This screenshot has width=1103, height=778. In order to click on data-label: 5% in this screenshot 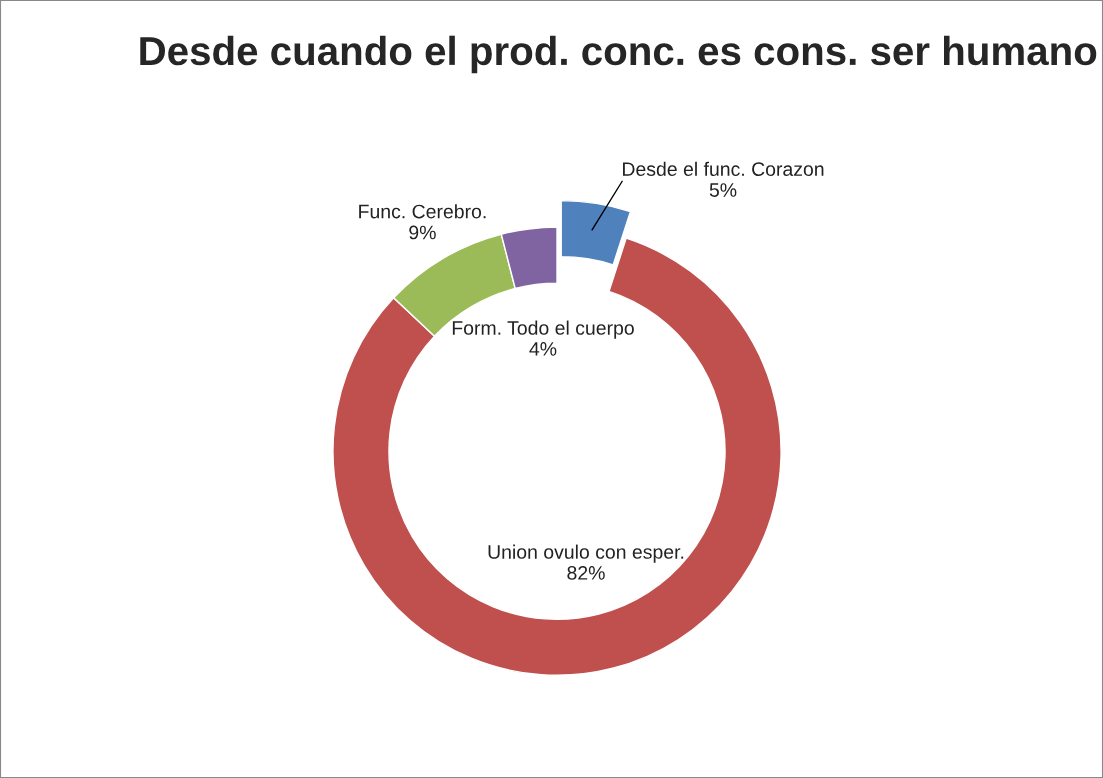, I will do `click(723, 190)`.